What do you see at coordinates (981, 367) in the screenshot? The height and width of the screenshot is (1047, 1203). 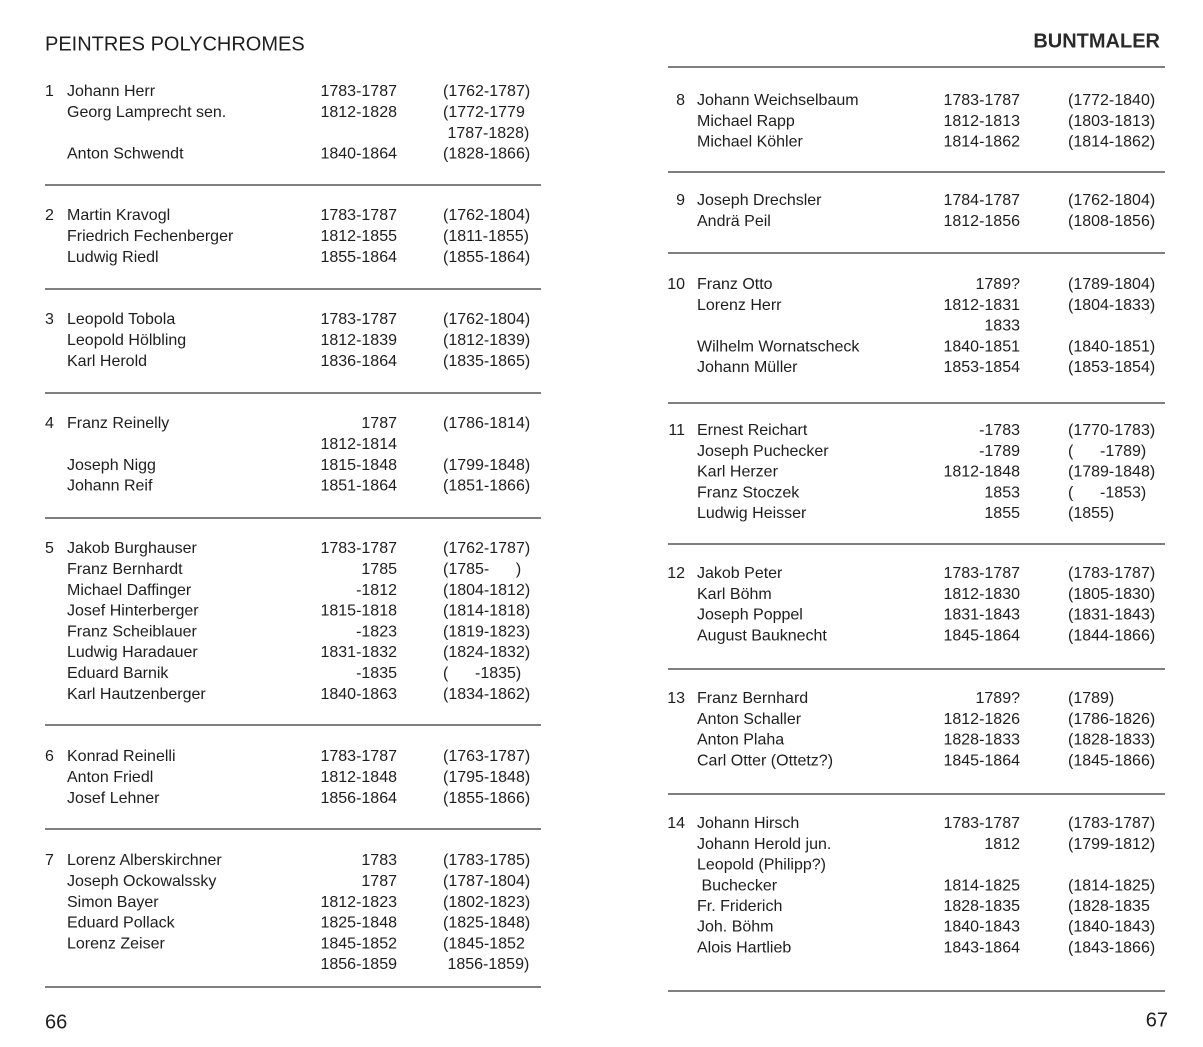 I see `active-years: 1853-1854` at bounding box center [981, 367].